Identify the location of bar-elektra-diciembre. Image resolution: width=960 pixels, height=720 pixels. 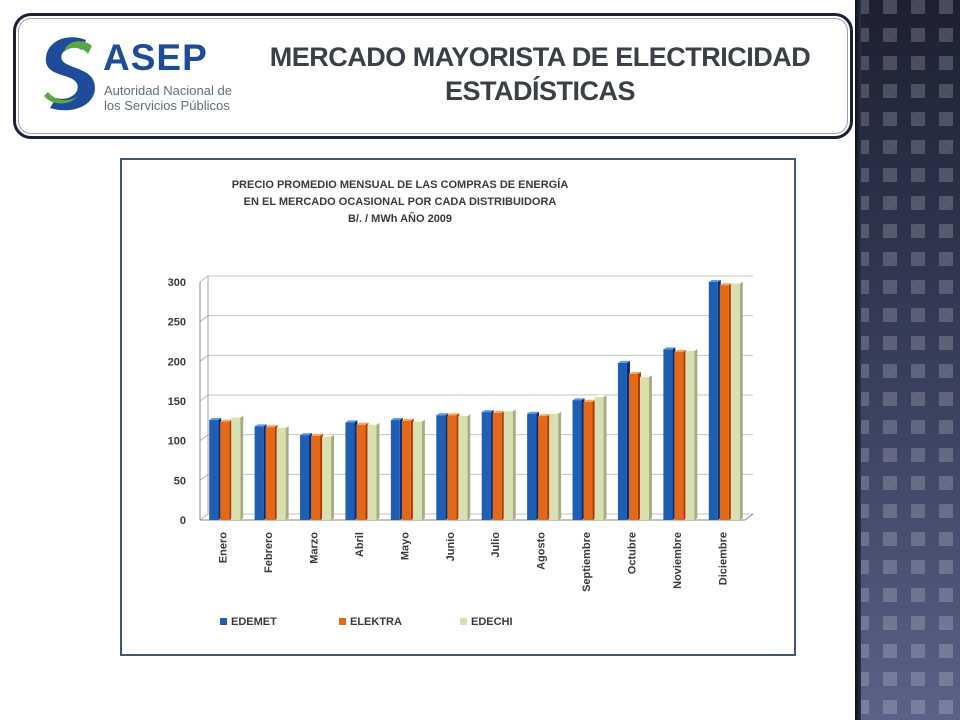
(724, 402).